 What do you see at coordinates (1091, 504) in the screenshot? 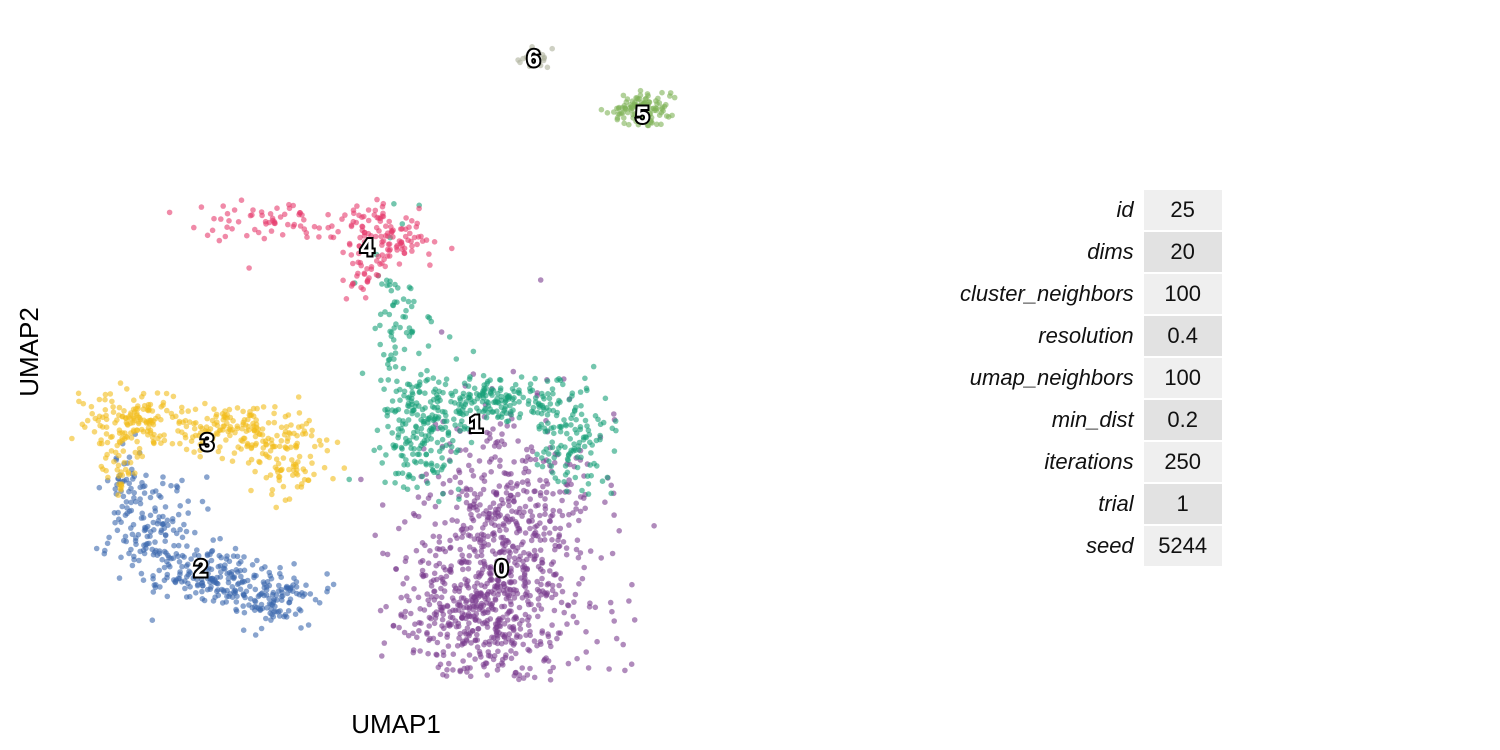
I see `param-row-trial: trial 1` at bounding box center [1091, 504].